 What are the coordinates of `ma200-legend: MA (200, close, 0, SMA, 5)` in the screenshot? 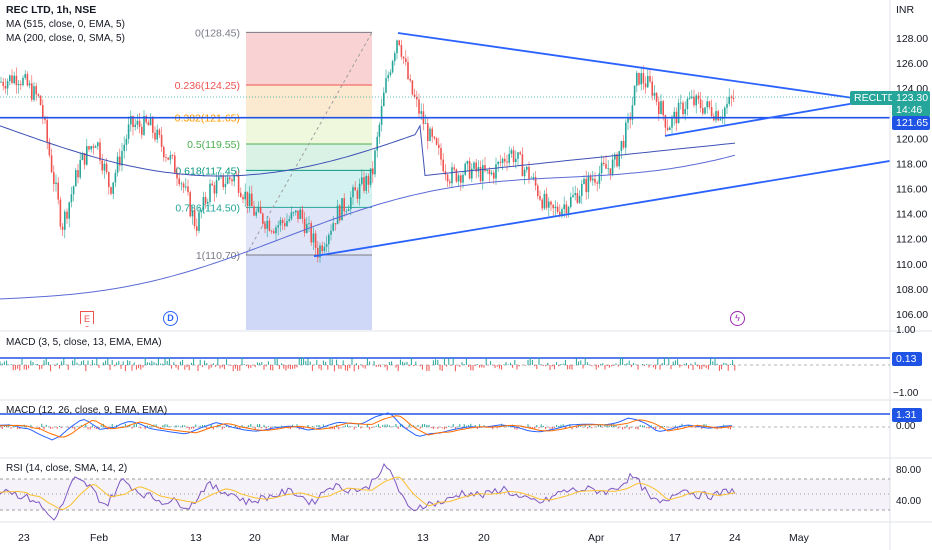 It's located at (65, 38).